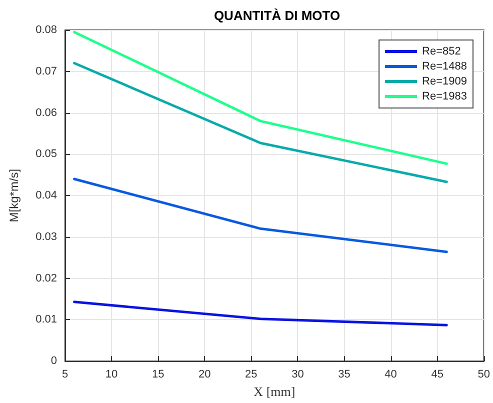  What do you see at coordinates (46, 71) in the screenshot?
I see `y-tick-label: 0.07` at bounding box center [46, 71].